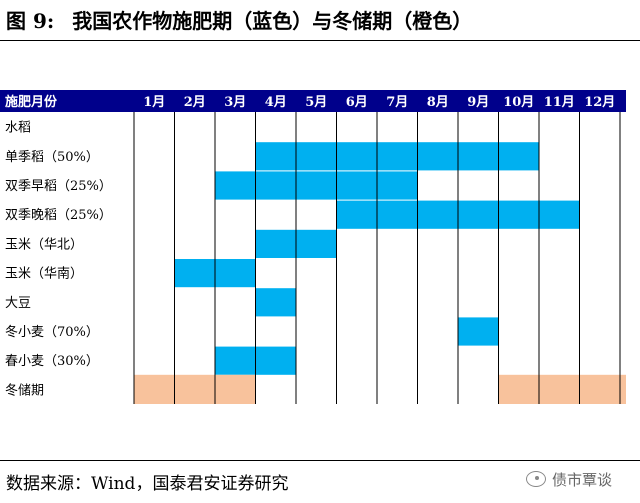  Describe the element at coordinates (559, 102) in the screenshot. I see `month-header-11: 11月` at that location.